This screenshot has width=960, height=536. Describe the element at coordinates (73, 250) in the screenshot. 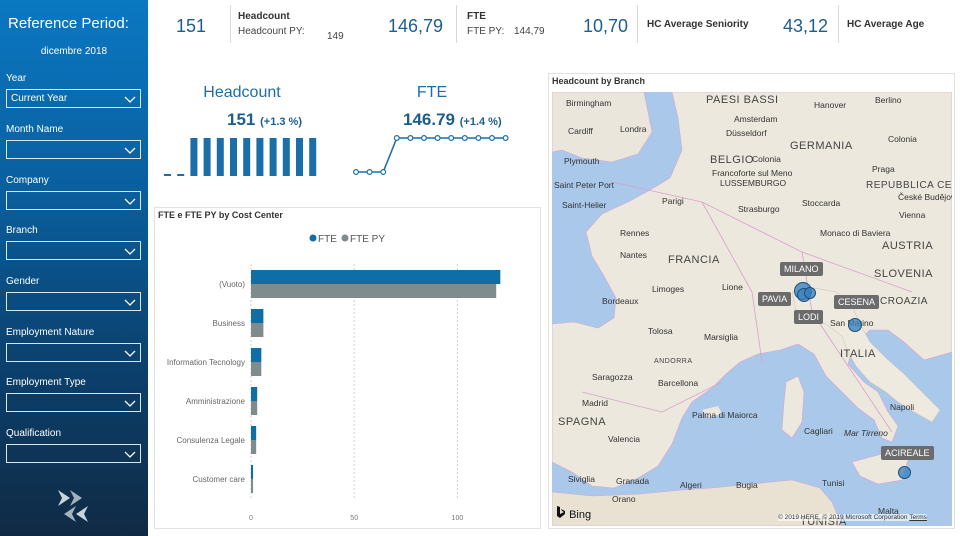

I see `branch-dropdown` at that location.